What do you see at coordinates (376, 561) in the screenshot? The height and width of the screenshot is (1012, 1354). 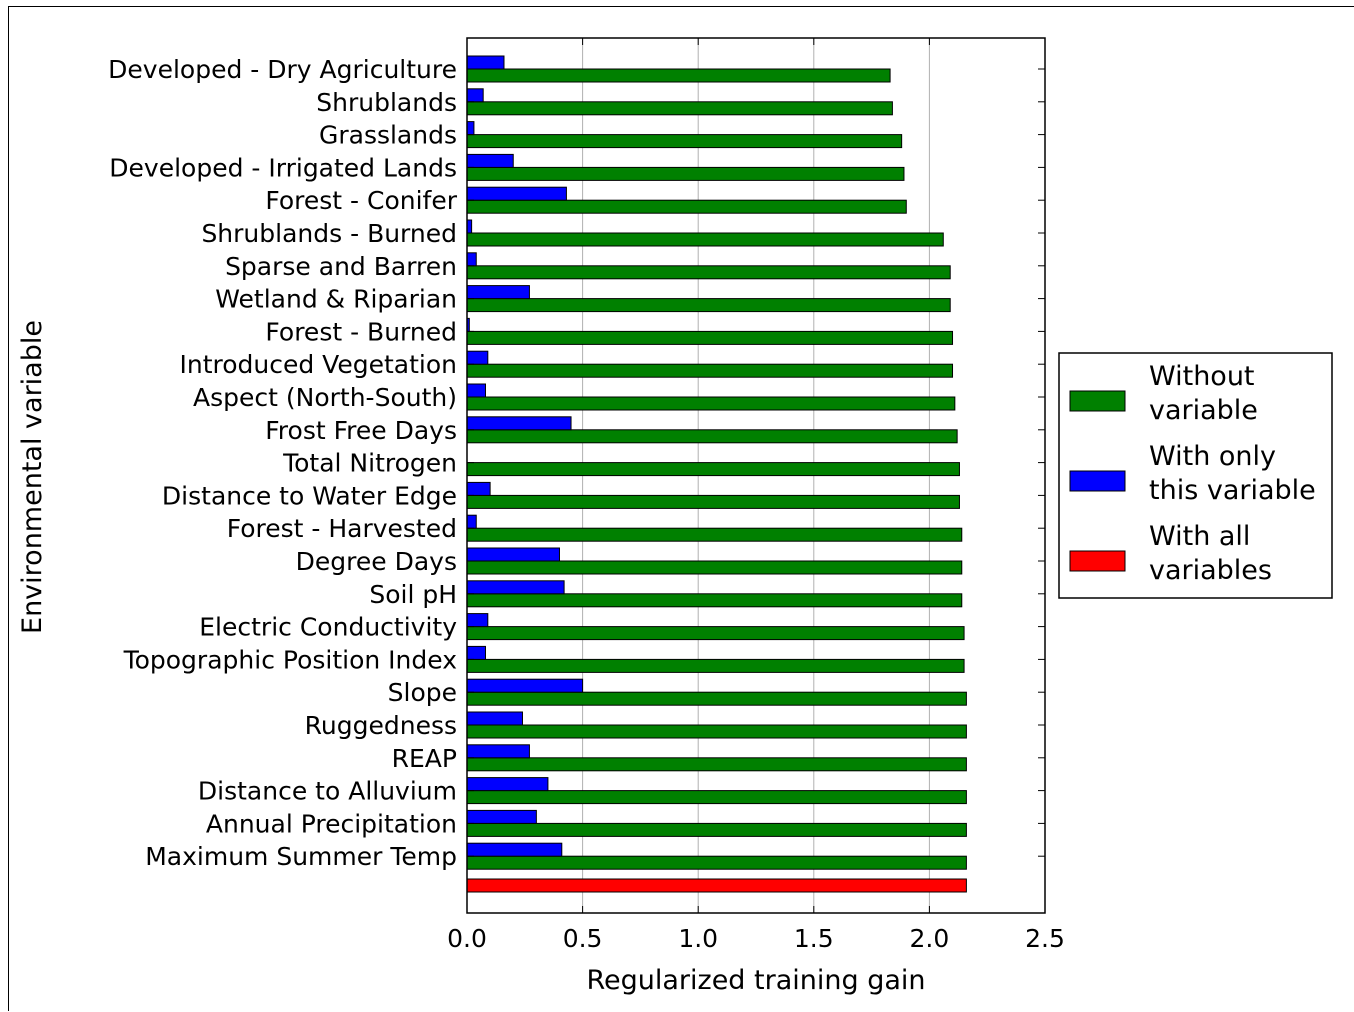 I see `y-tick-label: Degree Days` at bounding box center [376, 561].